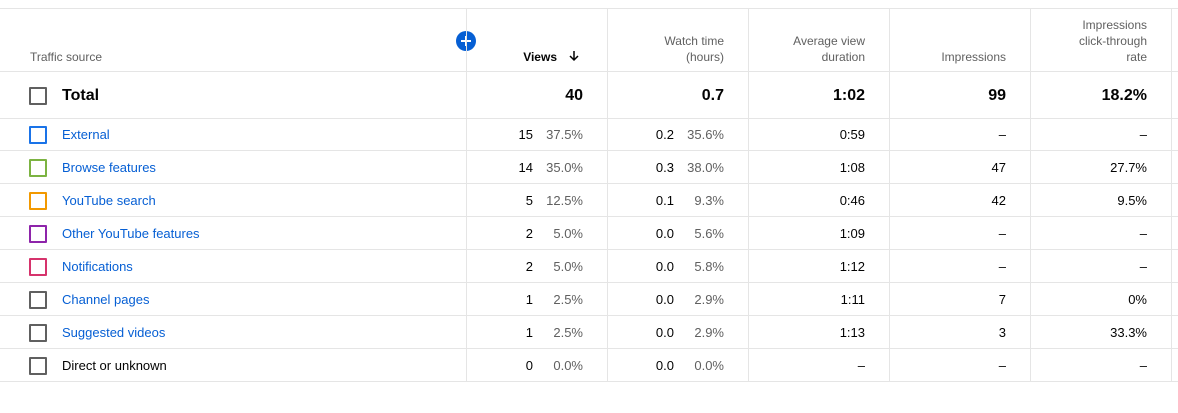 This screenshot has height=413, width=1178. What do you see at coordinates (848, 95) in the screenshot?
I see `total-value: 1:02` at bounding box center [848, 95].